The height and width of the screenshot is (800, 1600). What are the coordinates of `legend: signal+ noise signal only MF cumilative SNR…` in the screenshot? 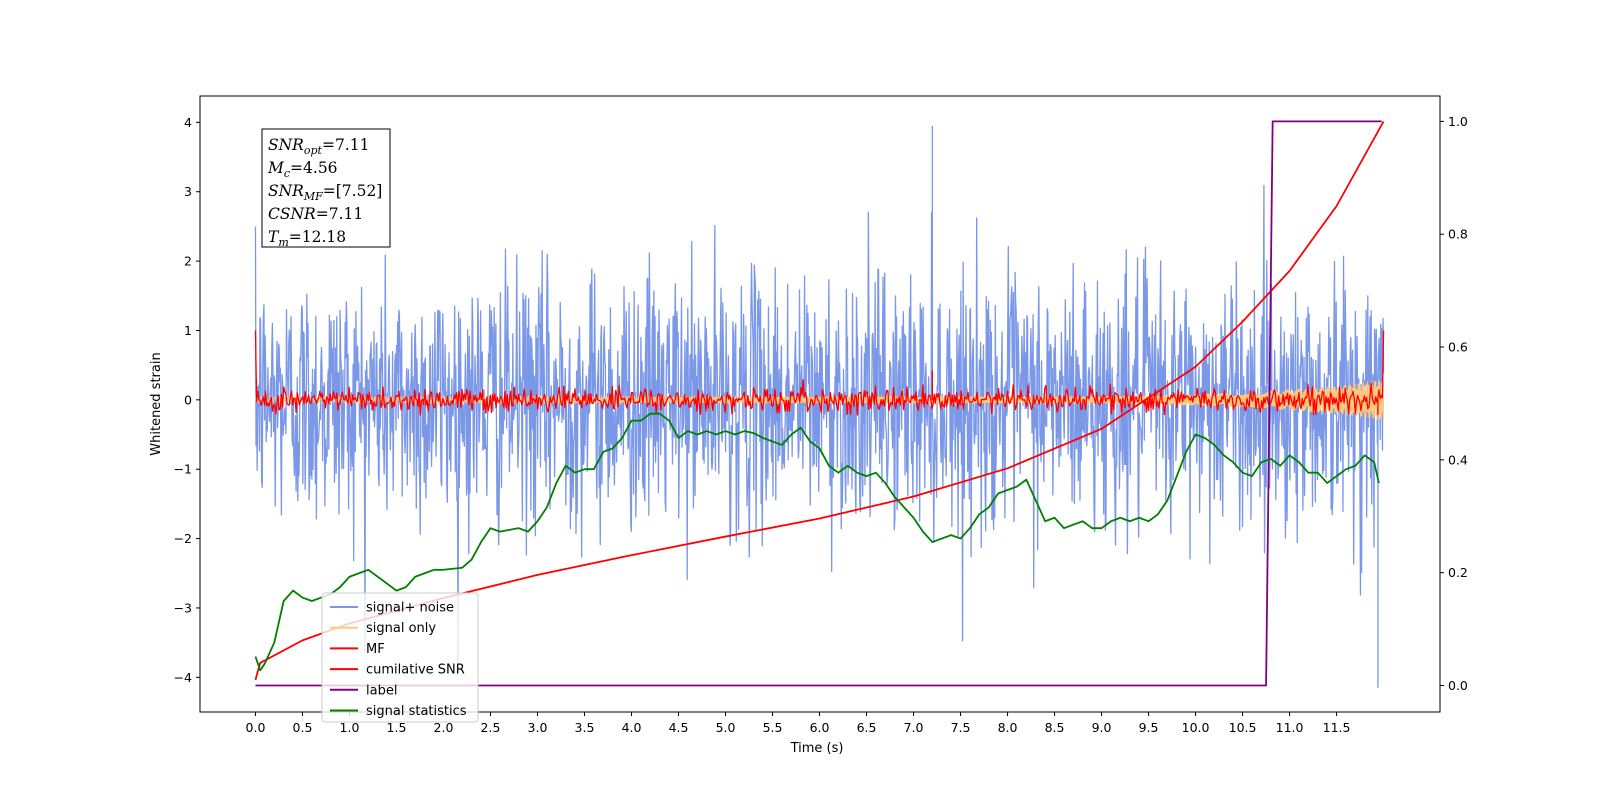 It's located at (400, 657).